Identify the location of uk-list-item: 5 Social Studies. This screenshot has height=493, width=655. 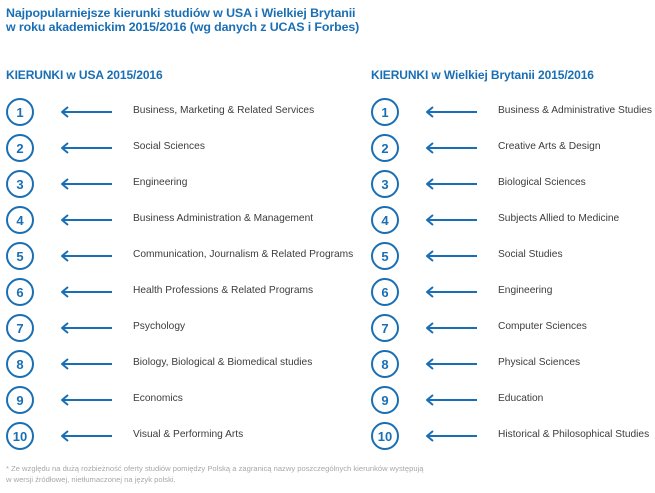
(511, 260).